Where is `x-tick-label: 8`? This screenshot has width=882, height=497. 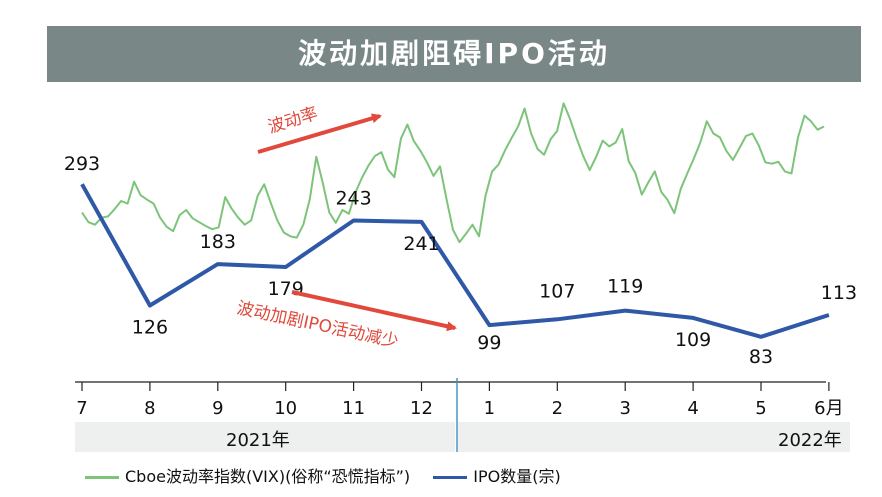 x-tick-label: 8 is located at coordinates (149, 408).